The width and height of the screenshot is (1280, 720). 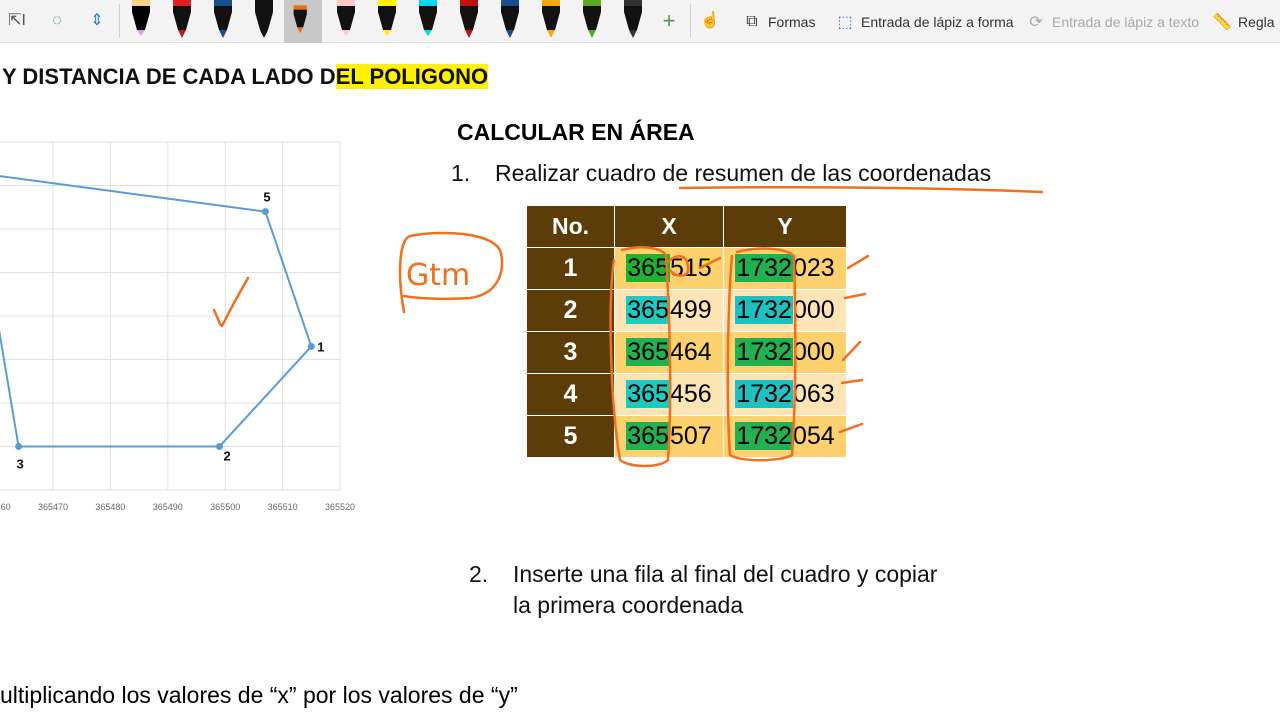 What do you see at coordinates (845, 22) in the screenshot?
I see `ink-to-shape-icon: ⬚` at bounding box center [845, 22].